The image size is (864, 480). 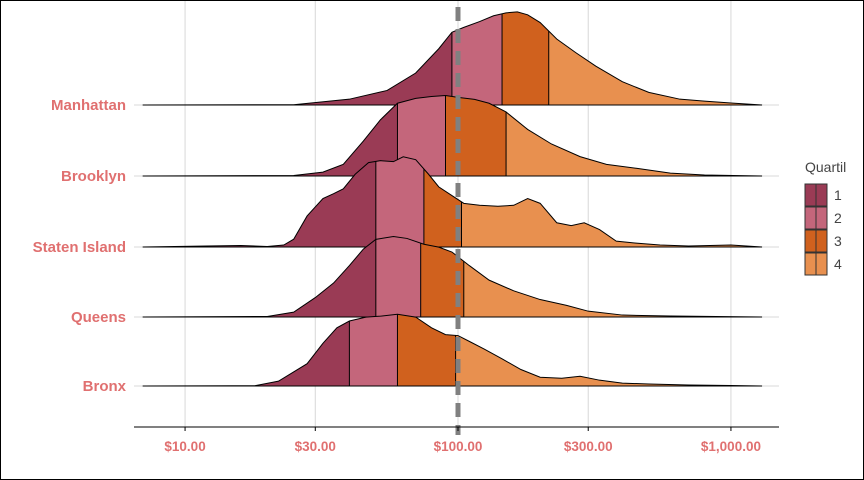 I want to click on ridge-brooklyn, so click(x=452, y=135).